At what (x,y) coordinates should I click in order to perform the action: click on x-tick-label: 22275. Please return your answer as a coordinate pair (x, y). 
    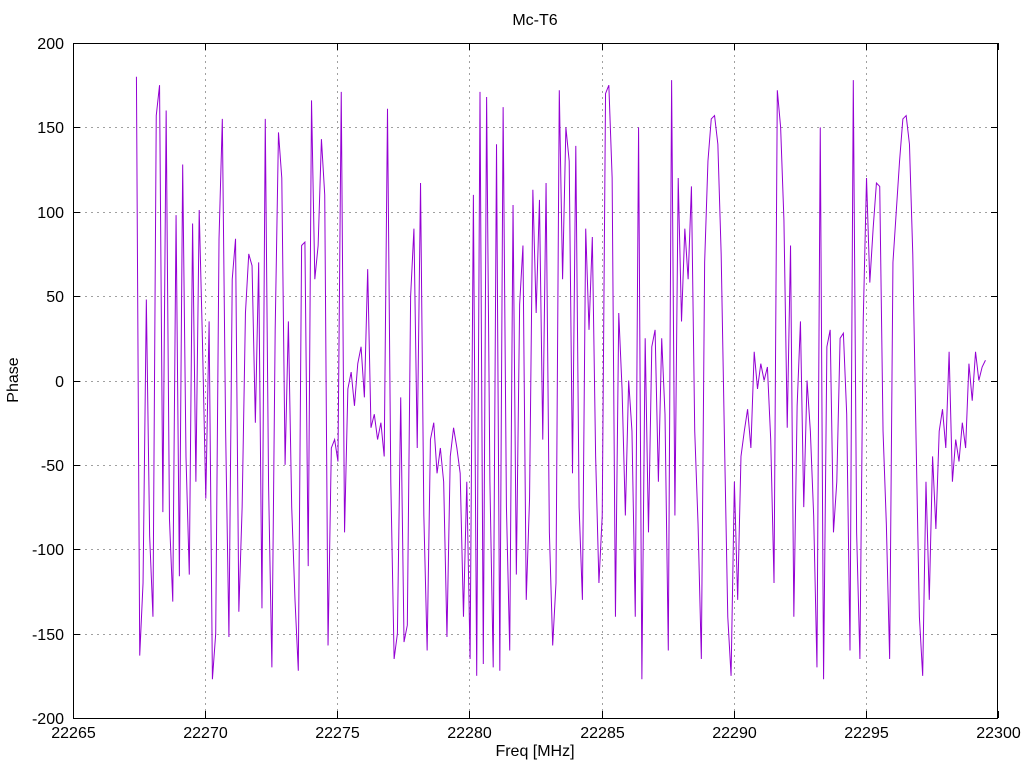
    Looking at the image, I should click on (337, 733).